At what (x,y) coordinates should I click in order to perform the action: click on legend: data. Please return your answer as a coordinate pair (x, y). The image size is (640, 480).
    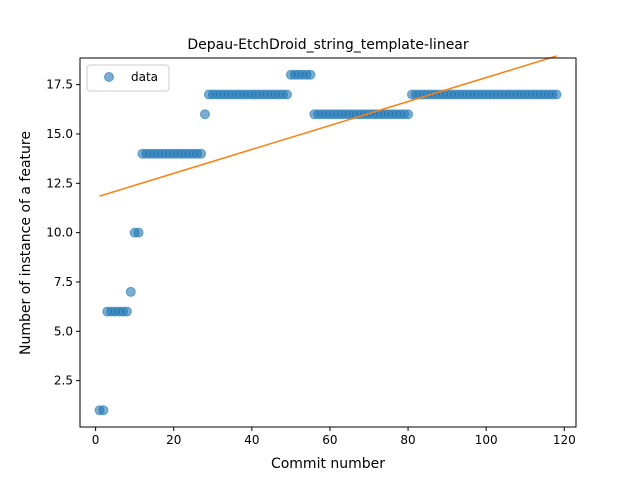
    Looking at the image, I should click on (128, 78).